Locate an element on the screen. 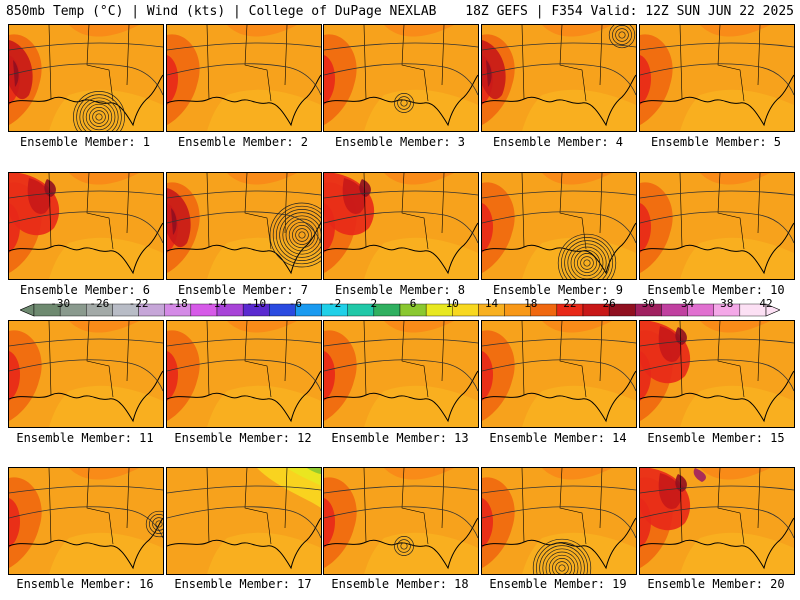 The image size is (800, 600). ensemble-member-label: Ensemble Member: 12 is located at coordinates (243, 438).